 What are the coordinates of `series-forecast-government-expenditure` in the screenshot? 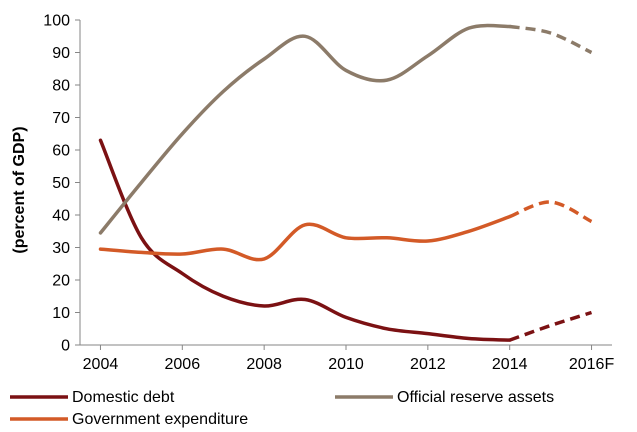 It's located at (551, 212).